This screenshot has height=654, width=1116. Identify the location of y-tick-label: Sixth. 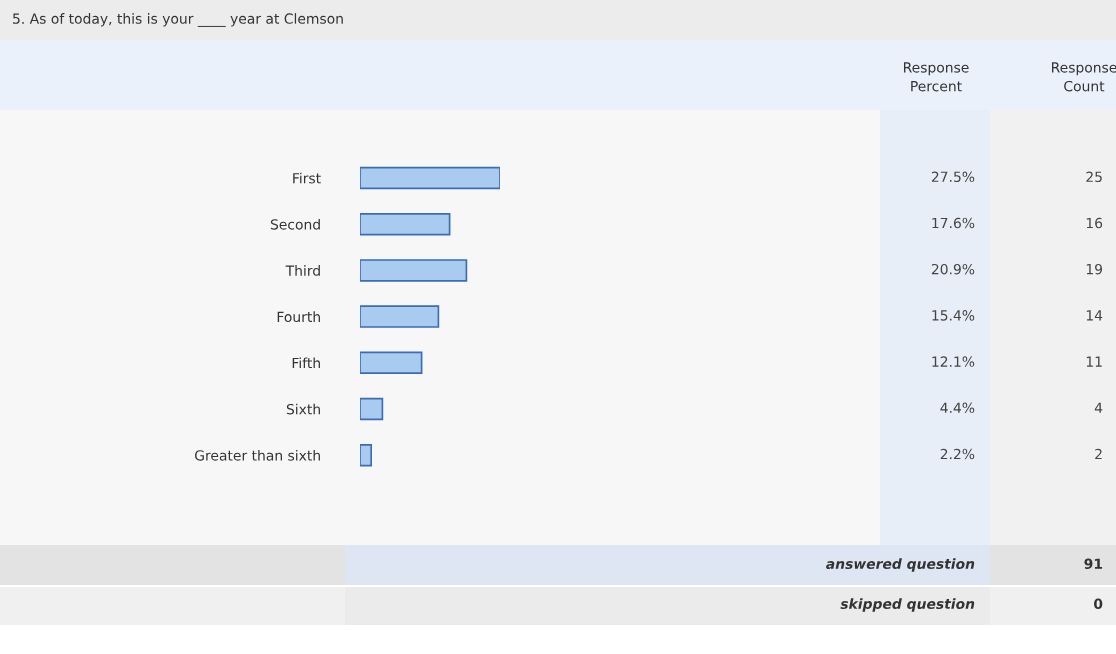
(303, 409).